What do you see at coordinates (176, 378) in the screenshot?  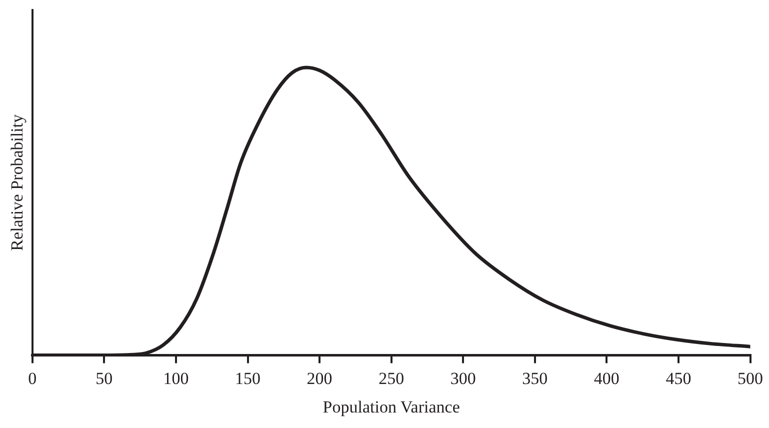 I see `x-tick-label: 100` at bounding box center [176, 378].